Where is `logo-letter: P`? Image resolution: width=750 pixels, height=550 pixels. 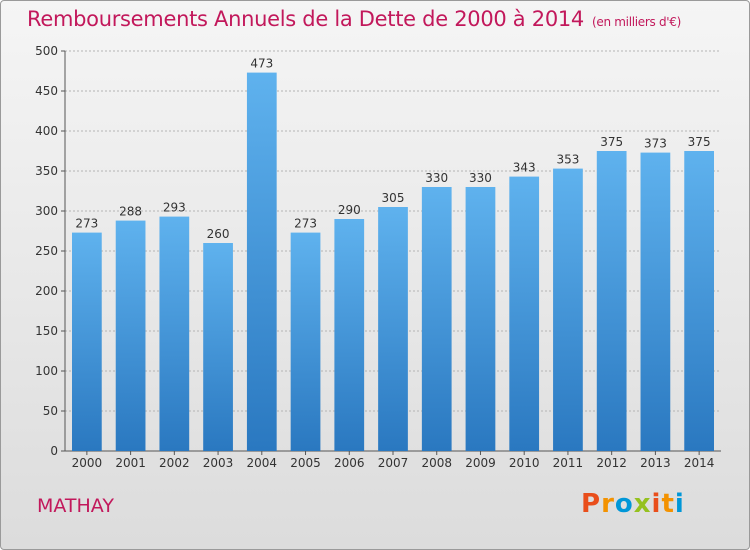 logo-letter: P is located at coordinates (591, 504).